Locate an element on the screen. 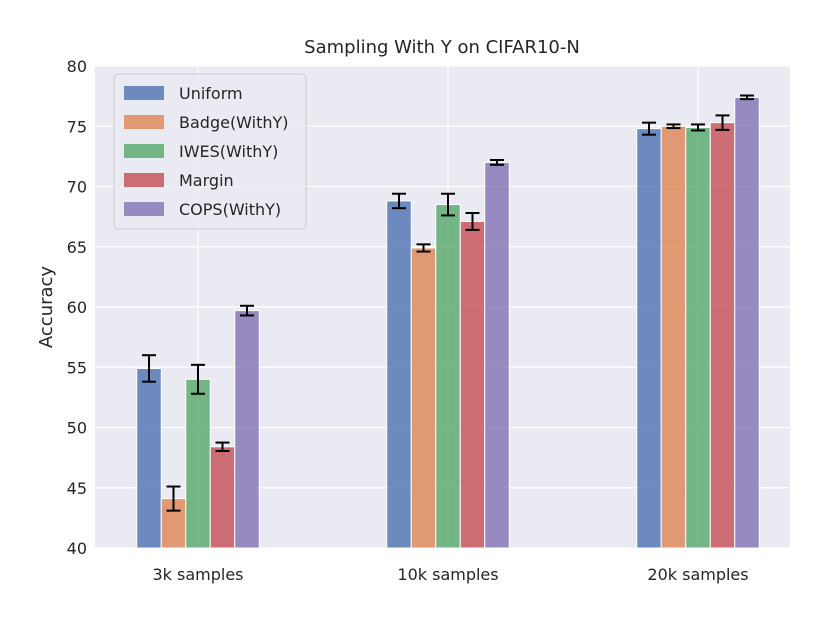  y-tick-label: 45 is located at coordinates (77, 488).